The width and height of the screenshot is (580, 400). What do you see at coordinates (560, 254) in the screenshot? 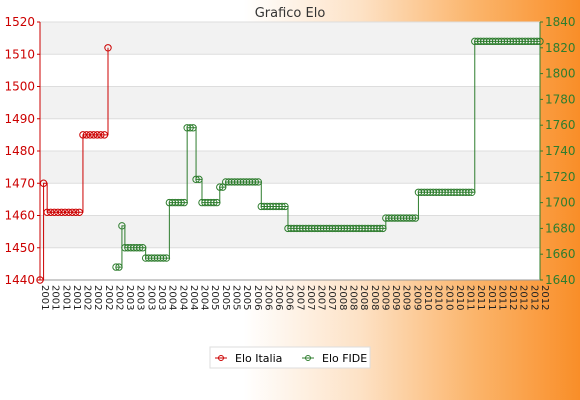
I see `y-right-tick-label: 1660` at bounding box center [560, 254].